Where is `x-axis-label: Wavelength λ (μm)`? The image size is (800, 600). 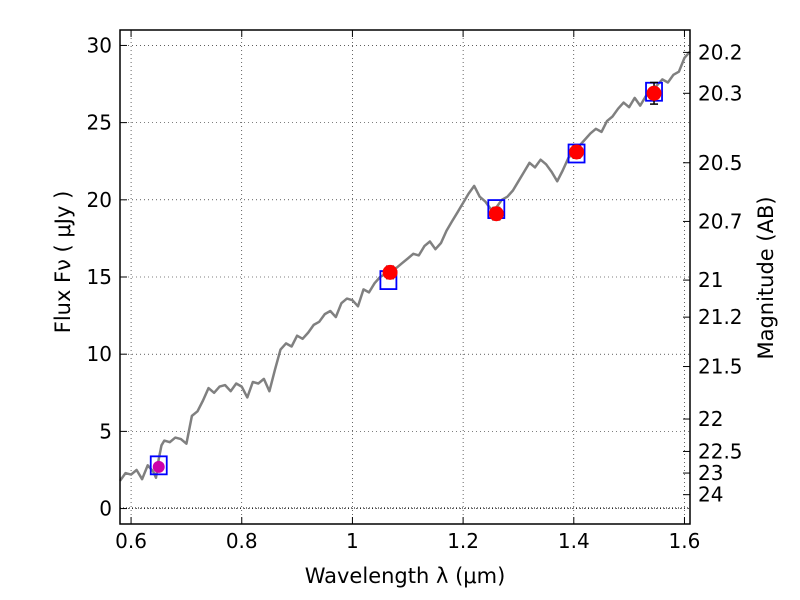
x-axis-label: Wavelength λ (μm) is located at coordinates (405, 576).